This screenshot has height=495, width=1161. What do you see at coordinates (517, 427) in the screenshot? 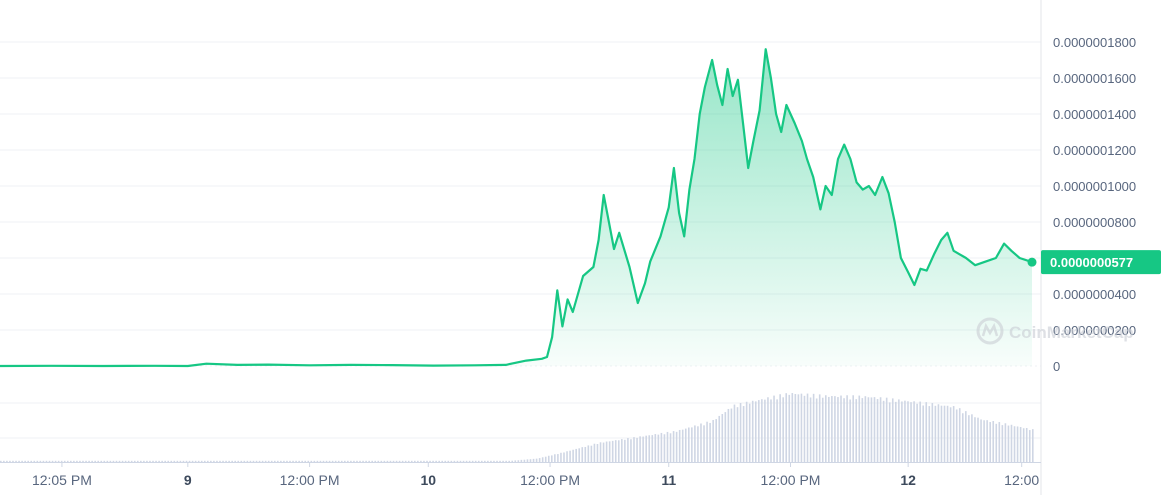
I see `volume-bars` at bounding box center [517, 427].